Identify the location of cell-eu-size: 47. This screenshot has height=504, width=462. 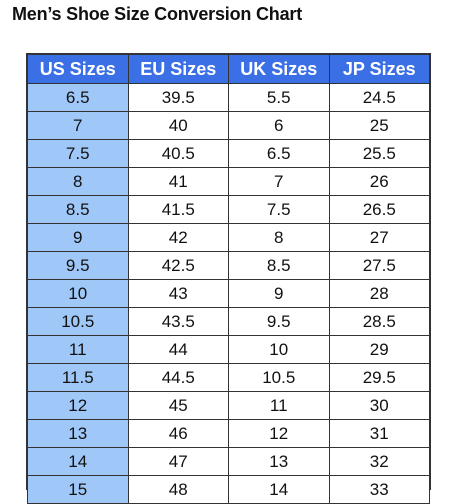
(178, 461).